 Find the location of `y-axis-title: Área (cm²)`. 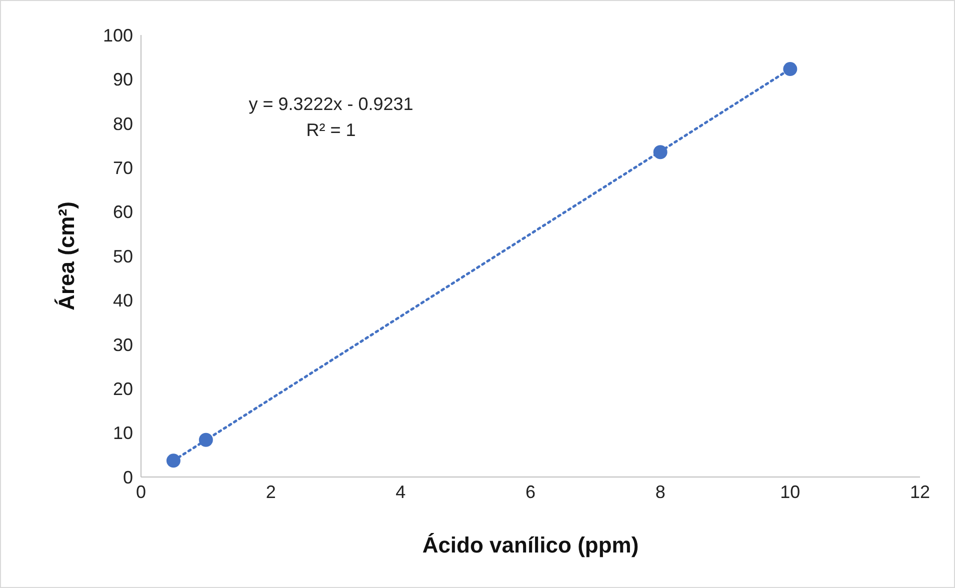

y-axis-title: Área (cm²) is located at coordinates (66, 256).